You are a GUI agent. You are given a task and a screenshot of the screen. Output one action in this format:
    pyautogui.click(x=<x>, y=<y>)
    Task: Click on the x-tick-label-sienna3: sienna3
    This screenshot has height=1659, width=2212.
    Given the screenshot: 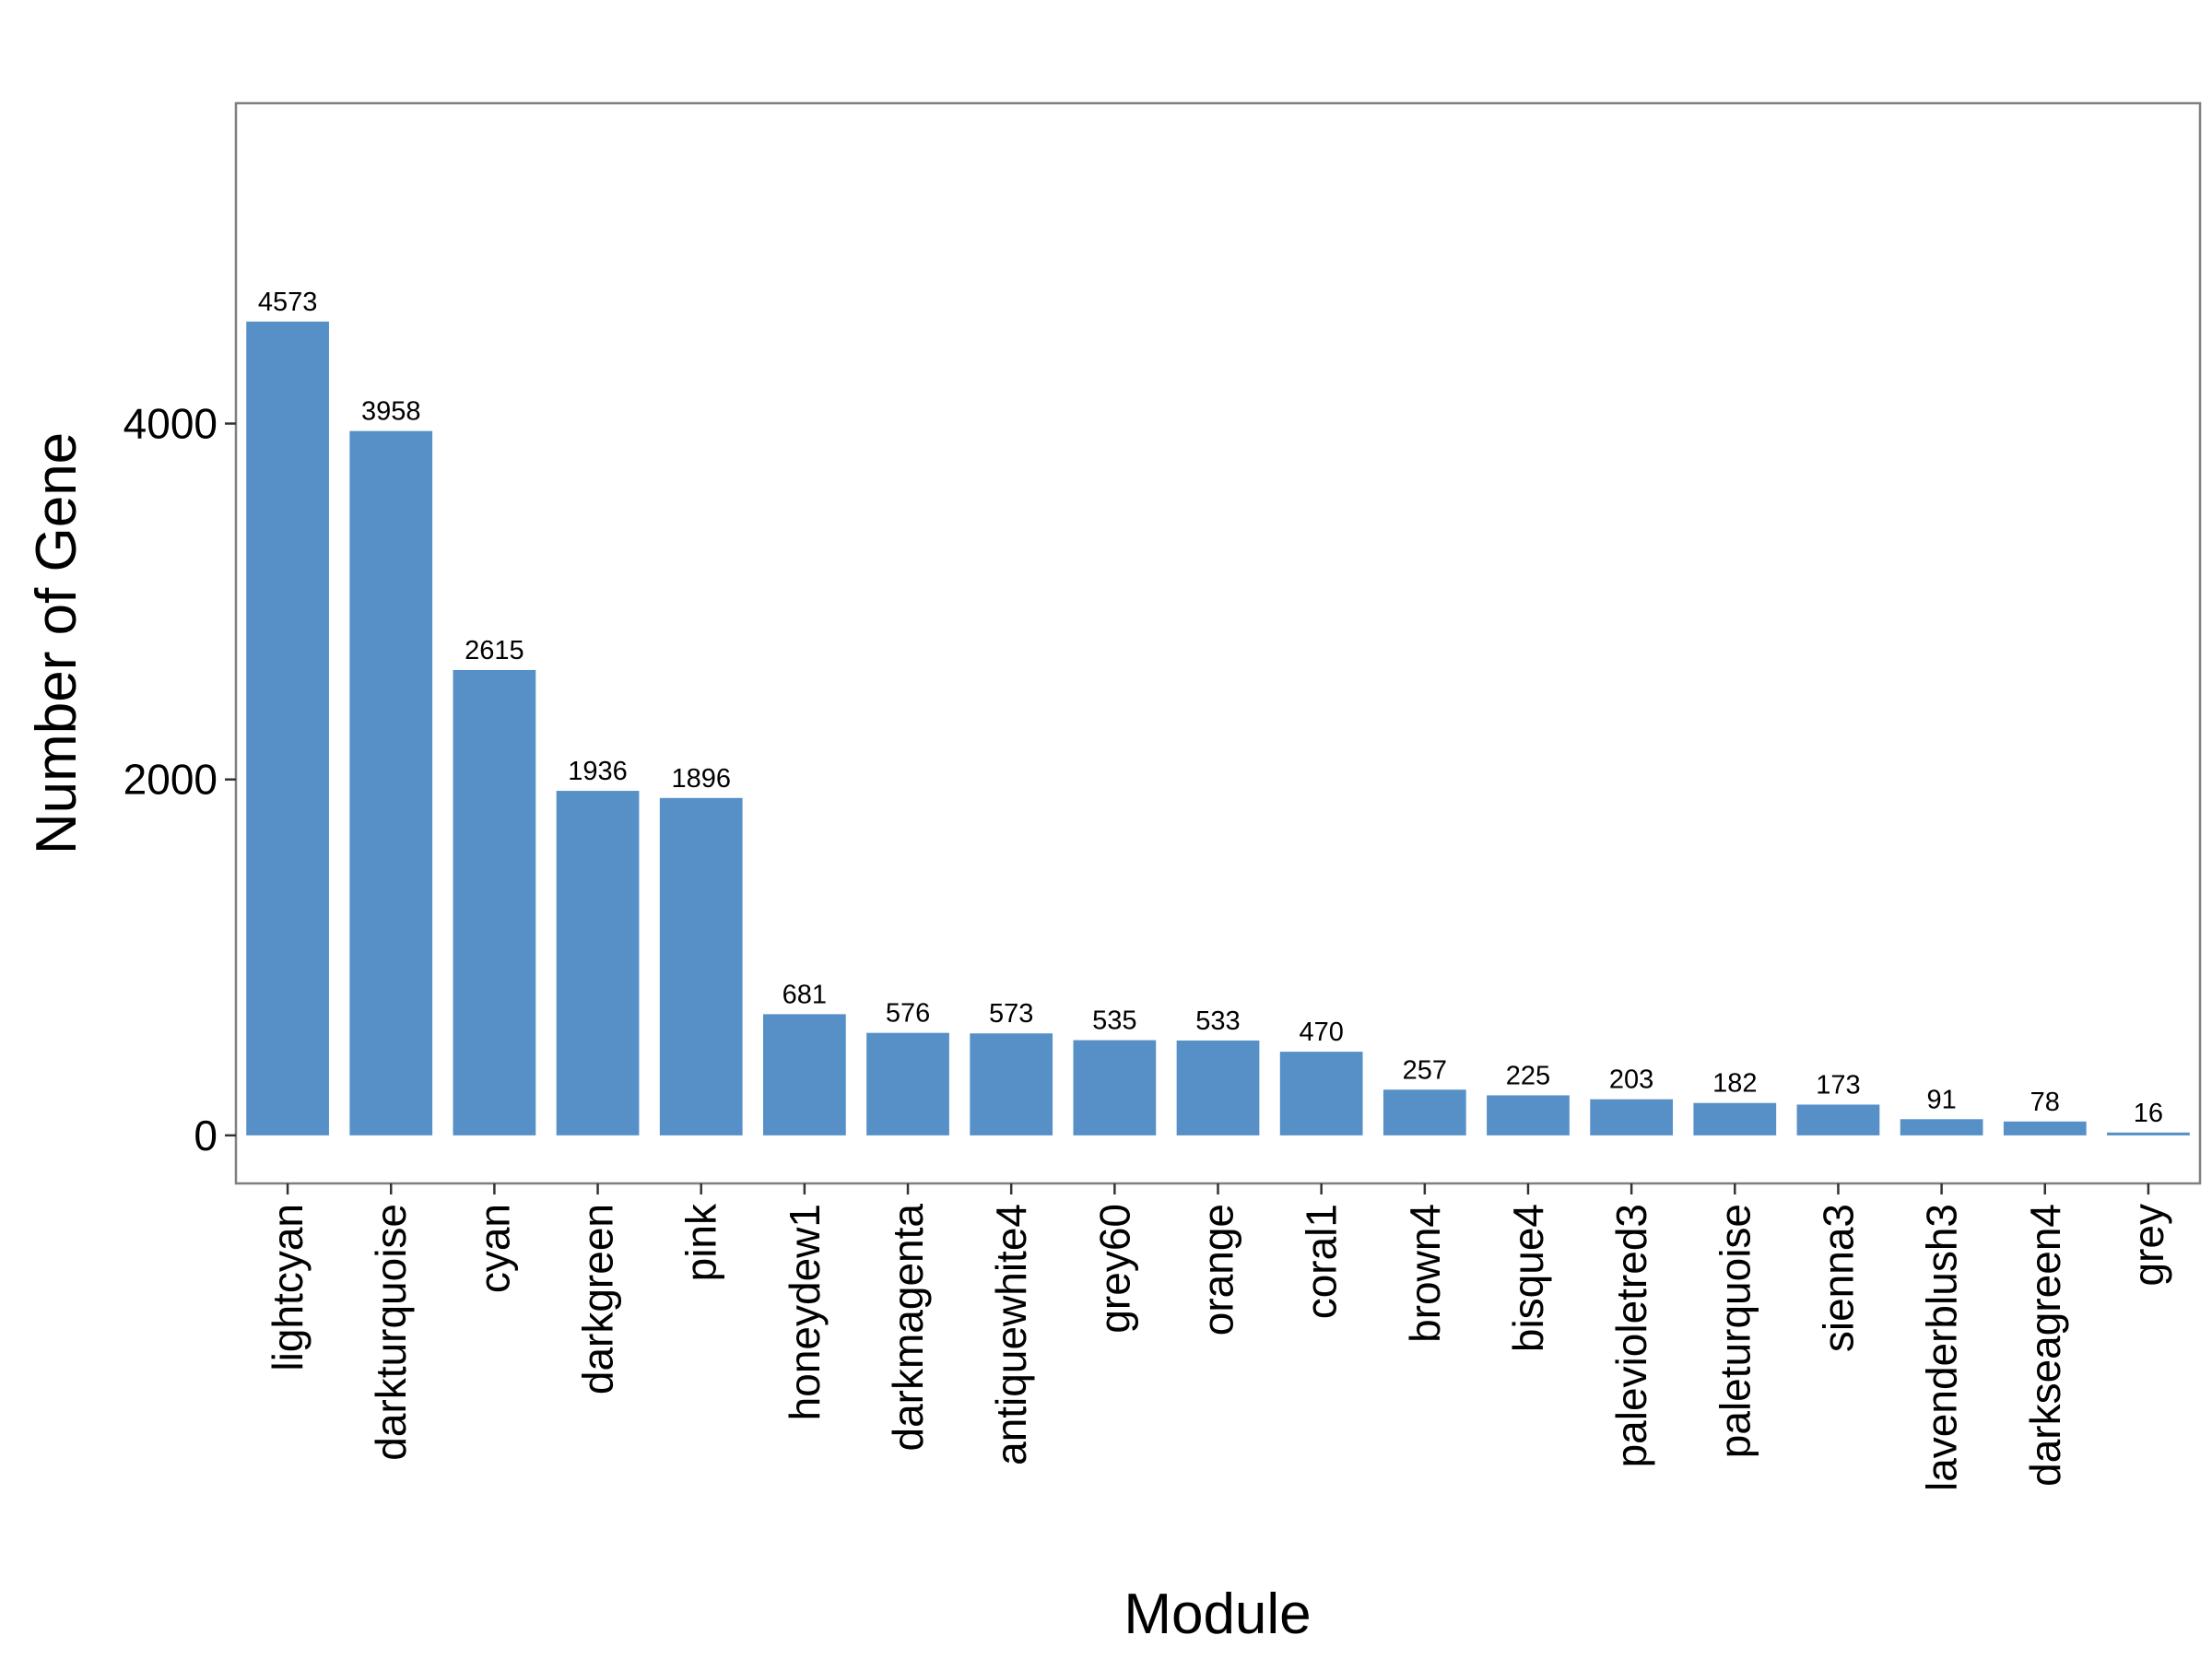 What is the action you would take?
    pyautogui.click(x=1838, y=1278)
    